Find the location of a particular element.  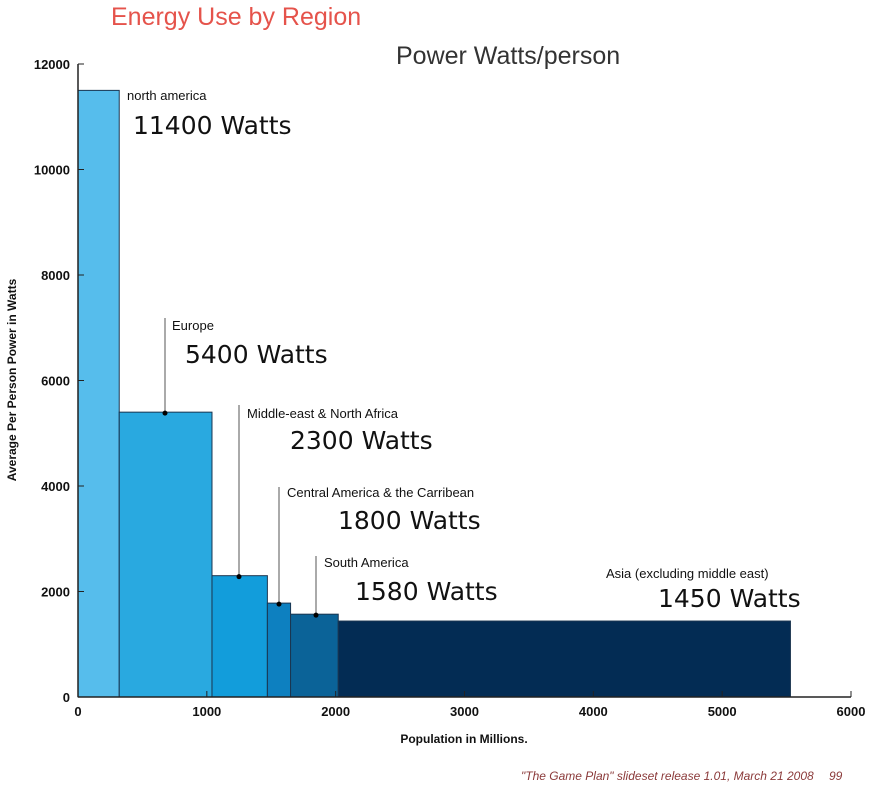

region-label: north america is located at coordinates (167, 95).